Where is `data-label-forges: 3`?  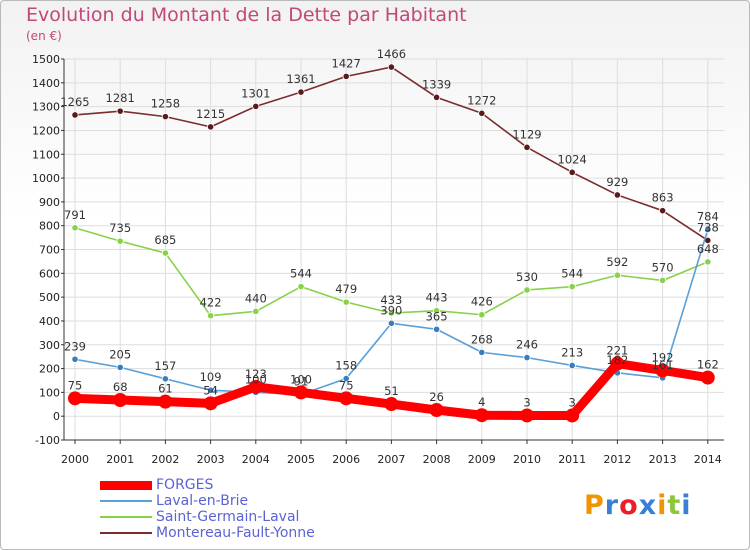 data-label-forges: 3 is located at coordinates (572, 402).